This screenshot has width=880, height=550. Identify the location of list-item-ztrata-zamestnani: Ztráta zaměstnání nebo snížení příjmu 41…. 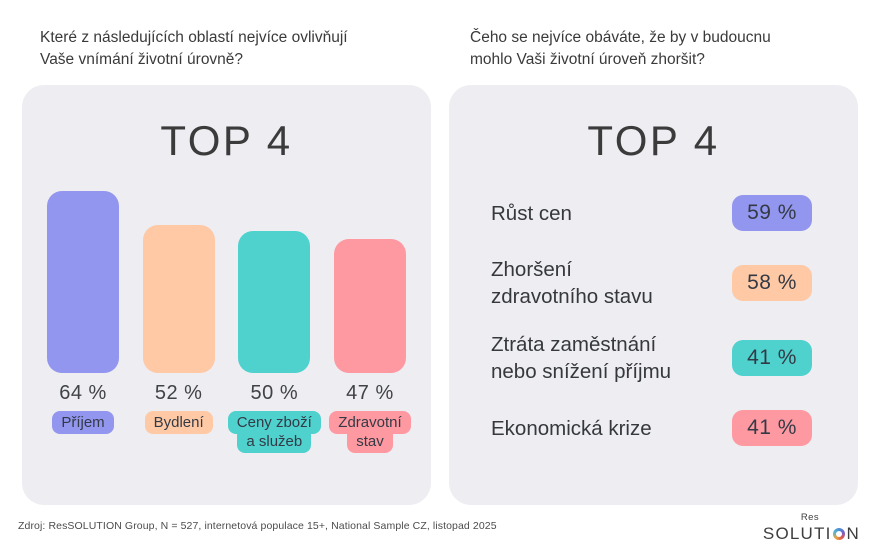
(651, 358).